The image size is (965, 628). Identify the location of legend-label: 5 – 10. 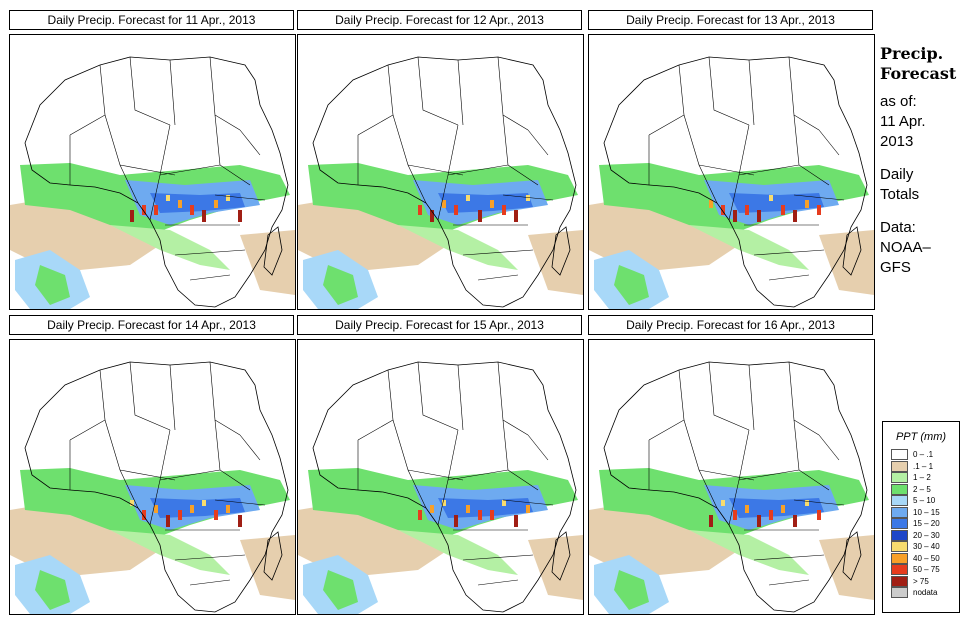
(924, 501).